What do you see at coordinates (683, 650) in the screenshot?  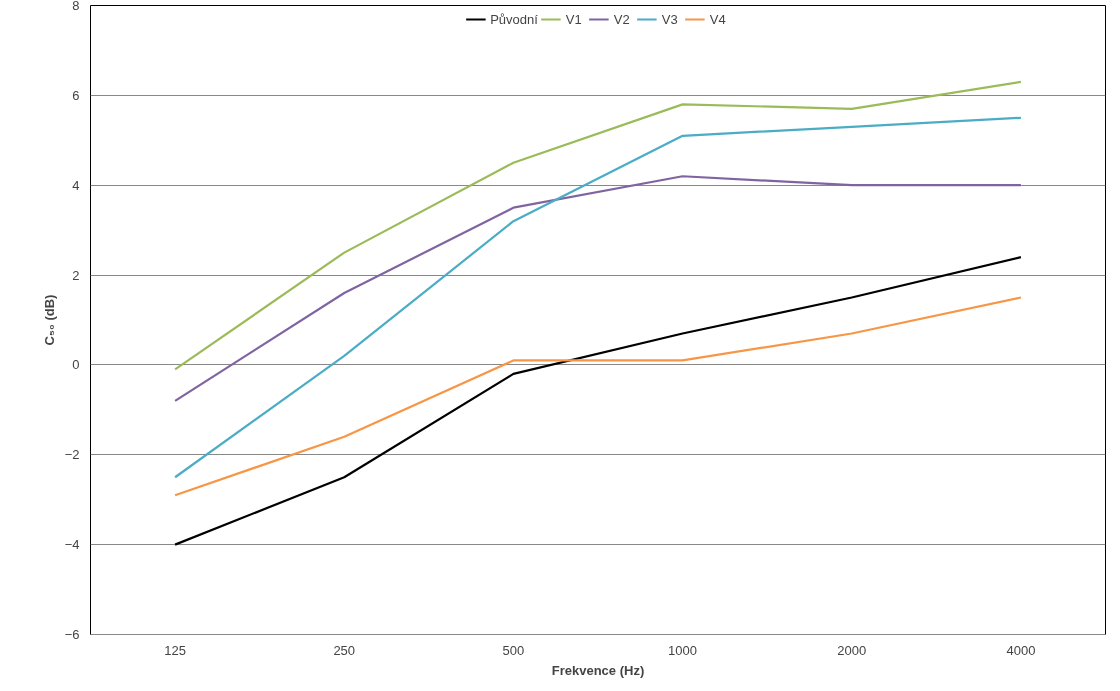 I see `x-tick-label: 1000` at bounding box center [683, 650].